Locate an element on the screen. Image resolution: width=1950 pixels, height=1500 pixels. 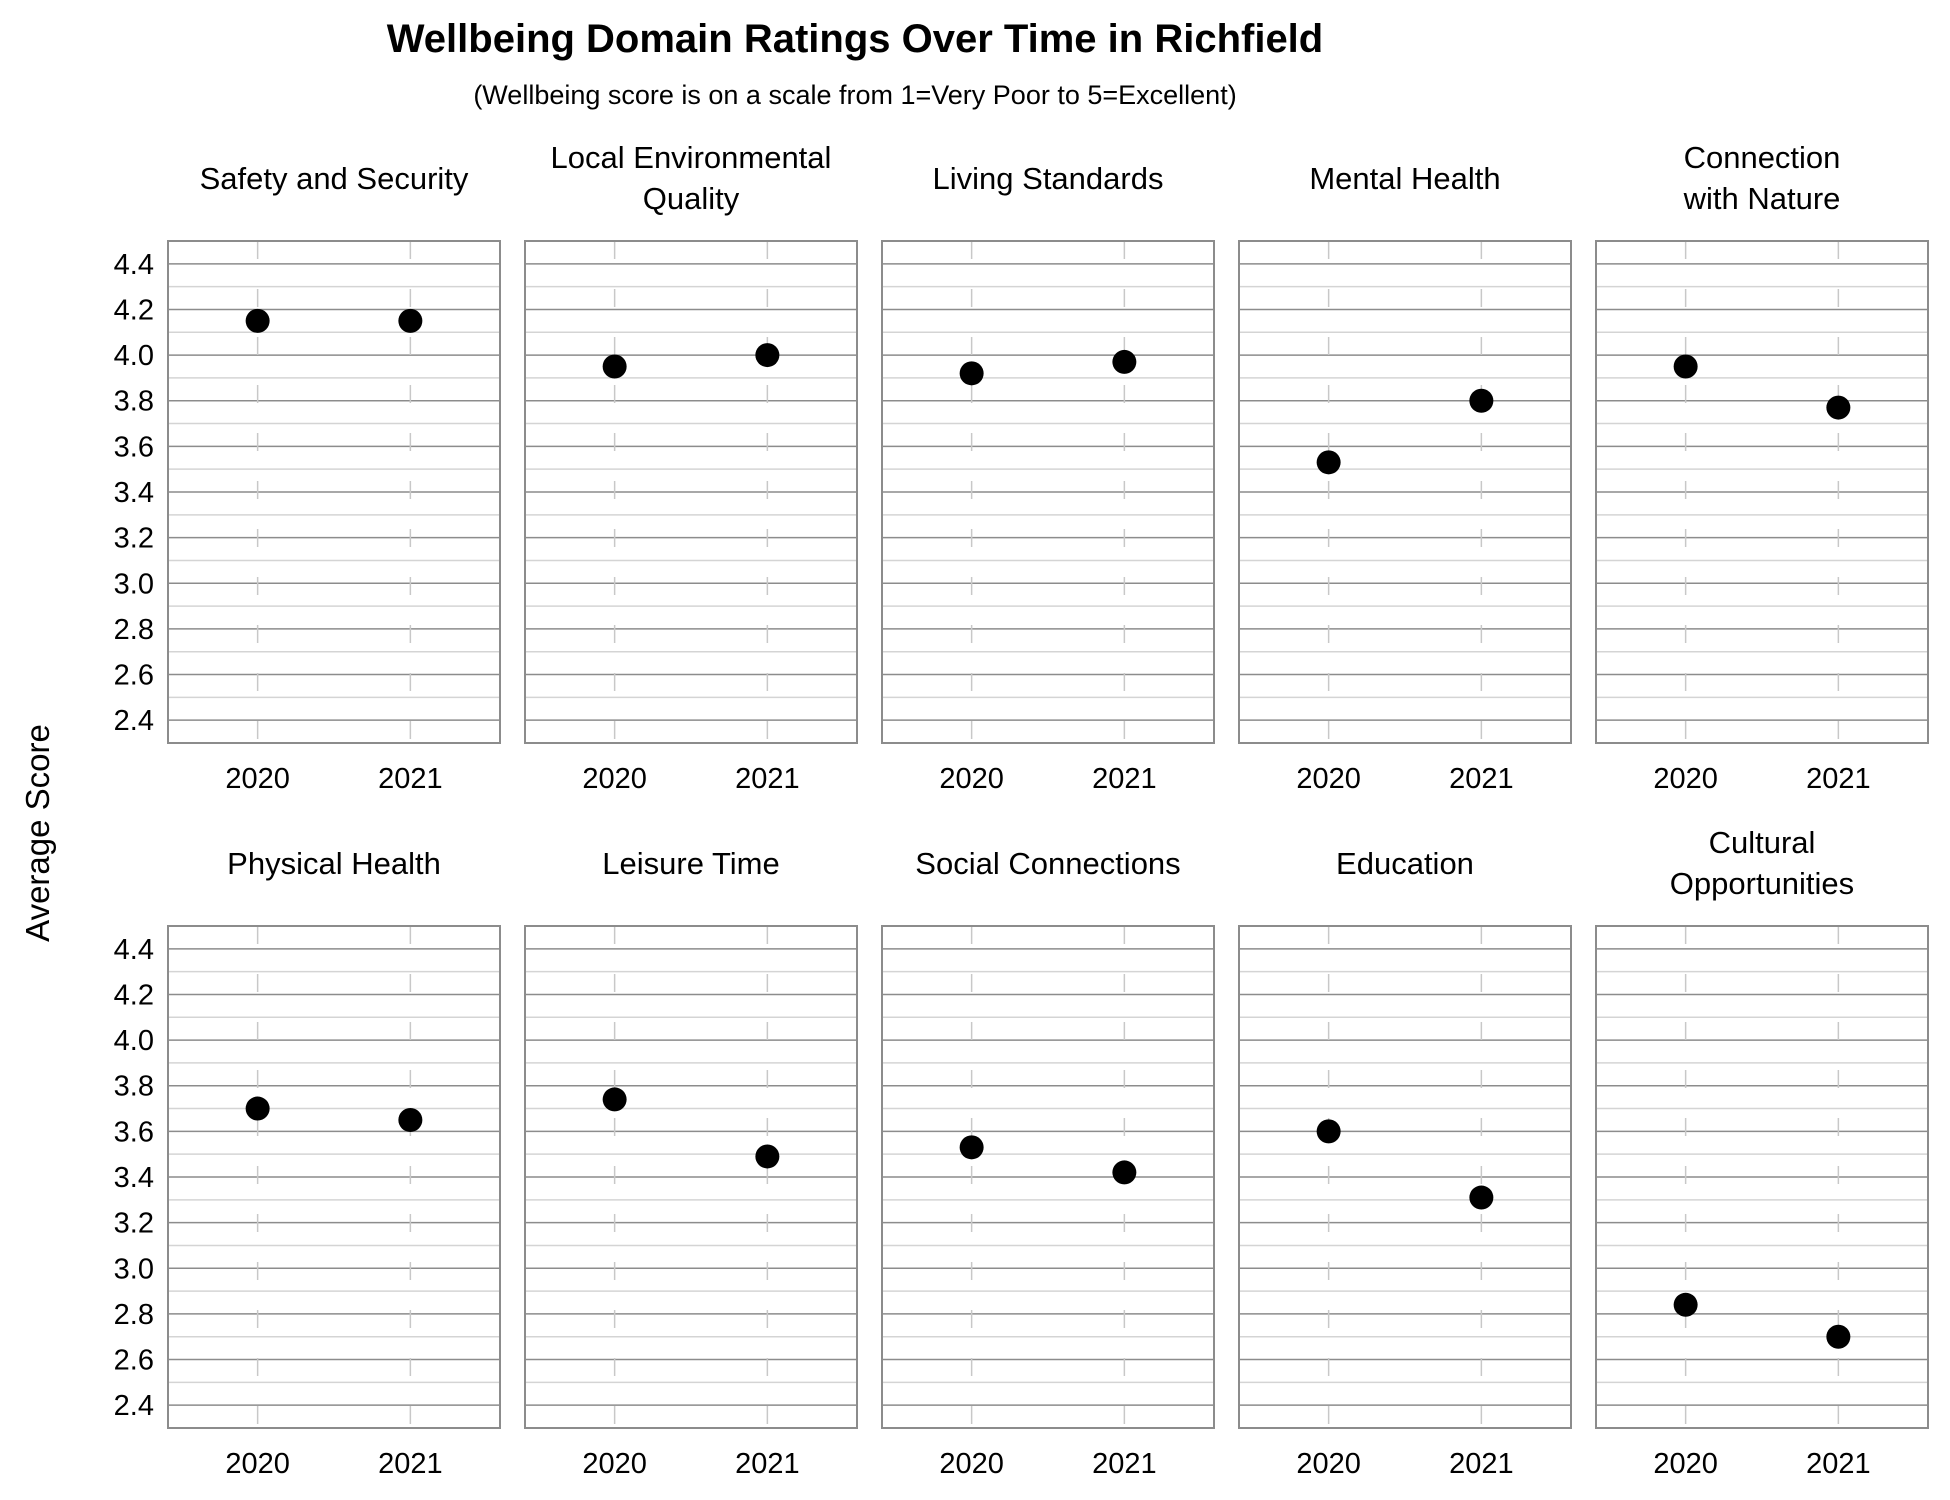
panel-title: Mental Health is located at coordinates (1404, 178).